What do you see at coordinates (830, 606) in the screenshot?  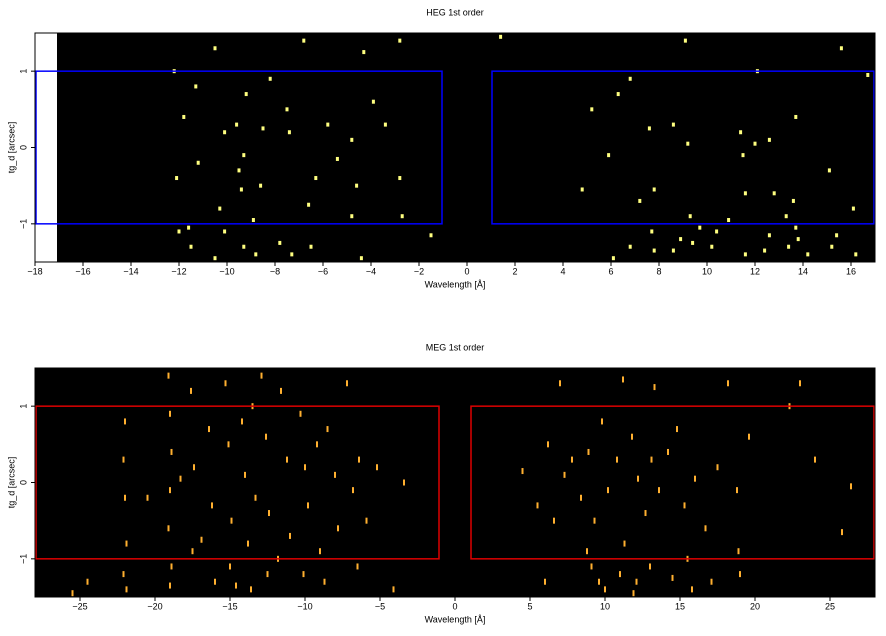 I see `x-tick-label: 25` at bounding box center [830, 606].